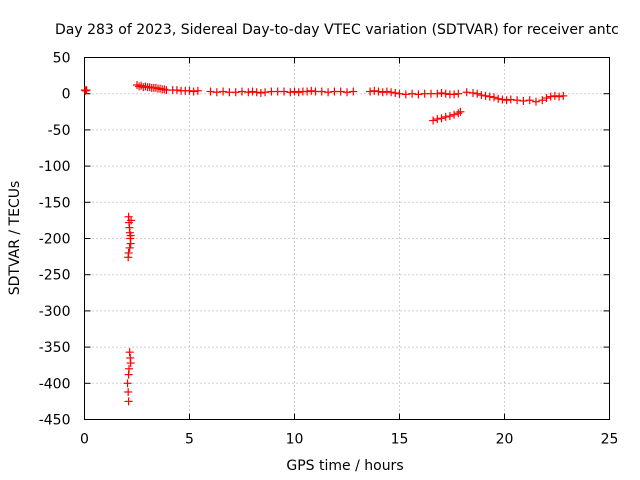 The width and height of the screenshot is (640, 480). Describe the element at coordinates (55, 384) in the screenshot. I see `y-tick-label: -400` at that location.